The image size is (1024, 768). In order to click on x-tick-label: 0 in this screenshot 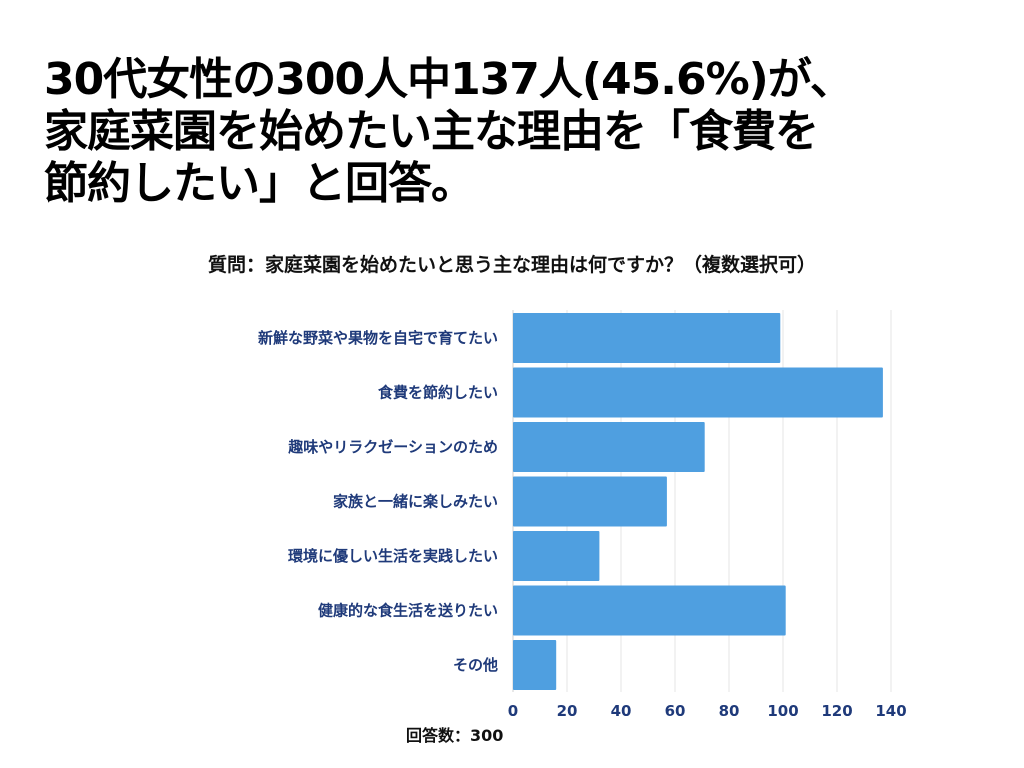, I will do `click(513, 711)`.